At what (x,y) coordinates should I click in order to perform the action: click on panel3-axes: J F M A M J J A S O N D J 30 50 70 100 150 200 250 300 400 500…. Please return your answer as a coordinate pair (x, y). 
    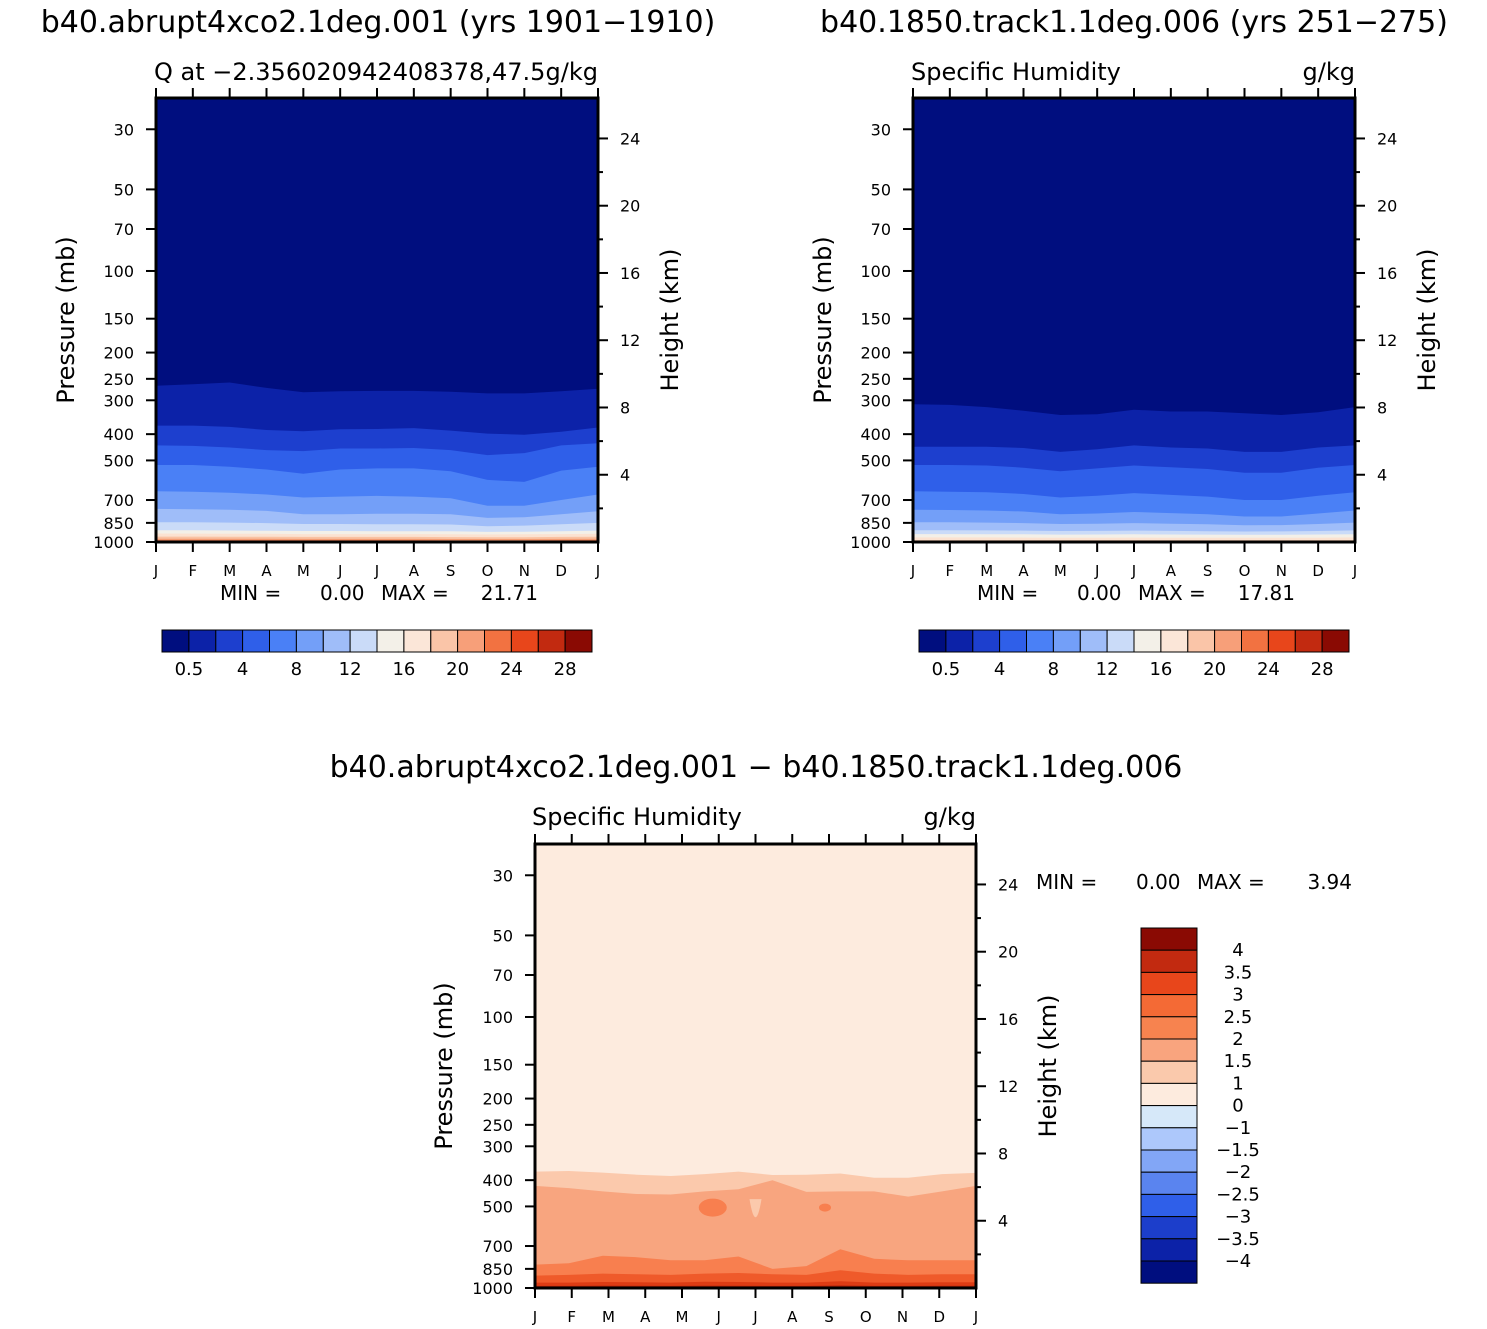
    Looking at the image, I should click on (745, 1080).